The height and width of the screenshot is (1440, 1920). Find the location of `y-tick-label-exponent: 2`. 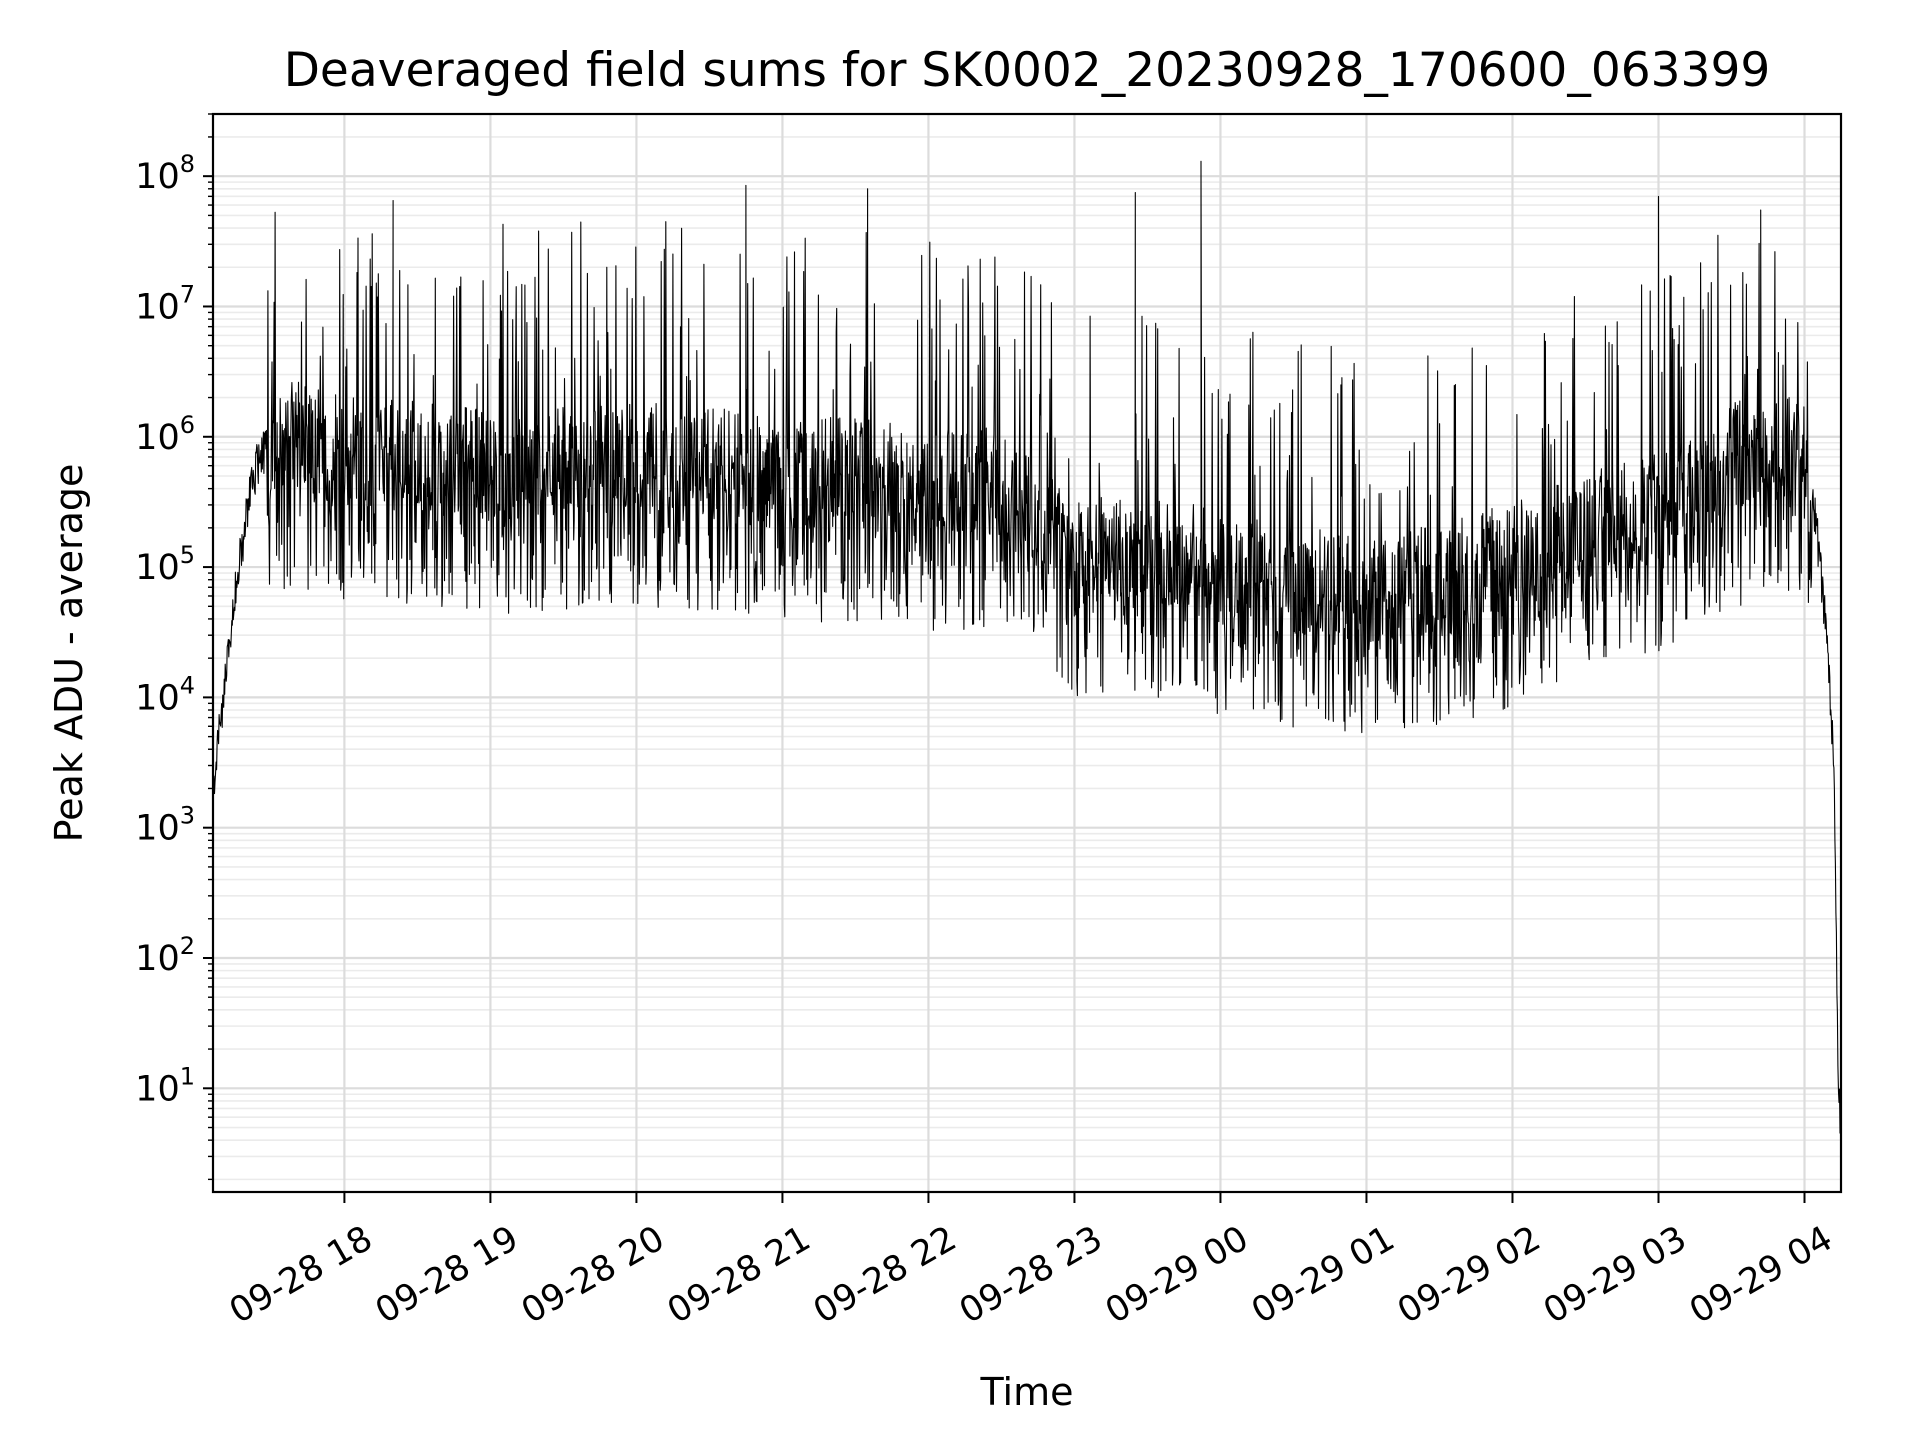

y-tick-label-exponent: 2 is located at coordinates (187, 946).